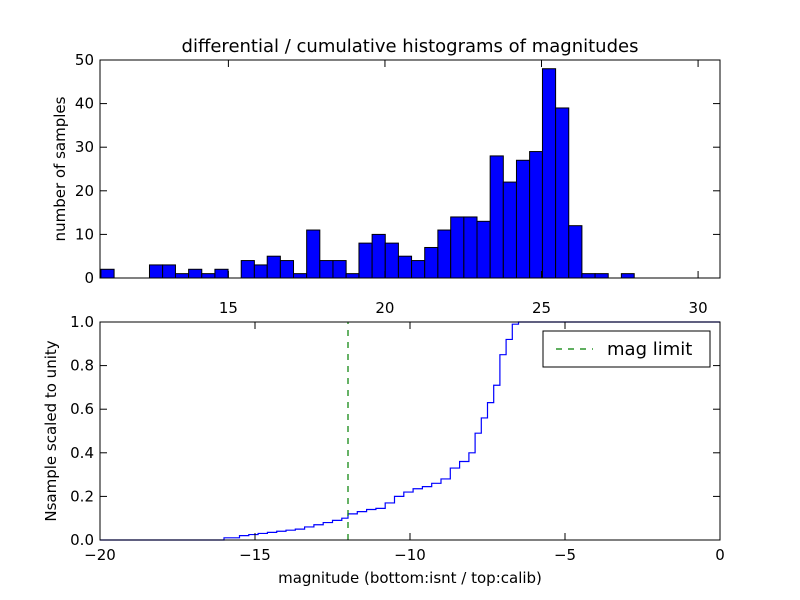 Image resolution: width=800 pixels, height=600 pixels. What do you see at coordinates (82, 366) in the screenshot?
I see `bottom-y-tick-label: 0.8` at bounding box center [82, 366].